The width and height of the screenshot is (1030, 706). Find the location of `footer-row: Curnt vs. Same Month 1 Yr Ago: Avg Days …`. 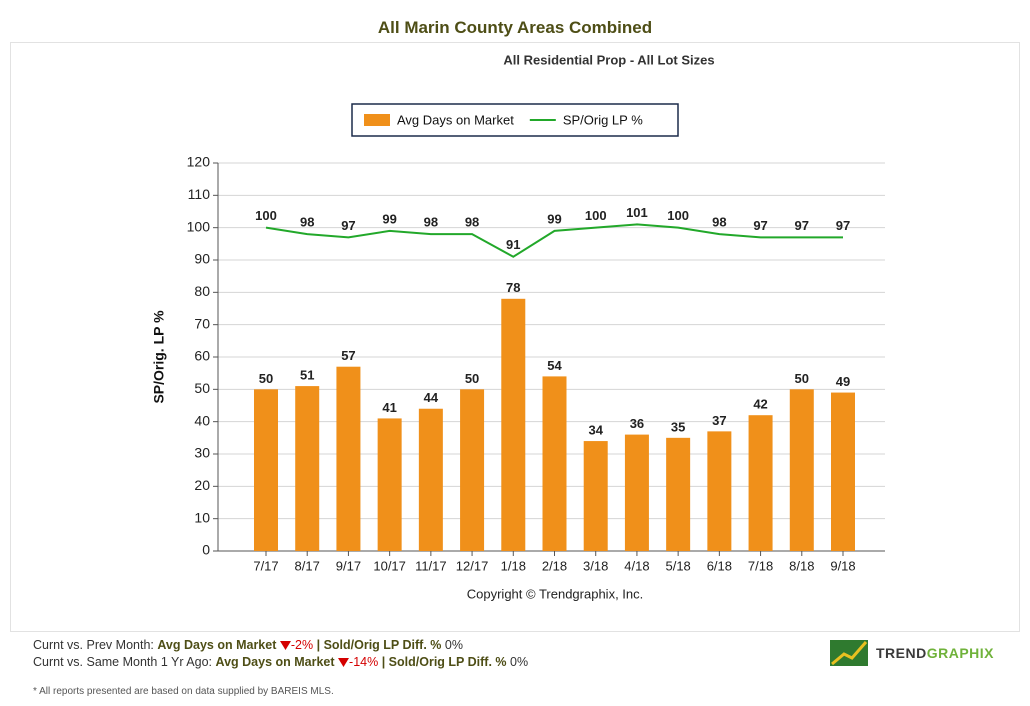

footer-row: Curnt vs. Same Month 1 Yr Ago: Avg Days … is located at coordinates (280, 662).